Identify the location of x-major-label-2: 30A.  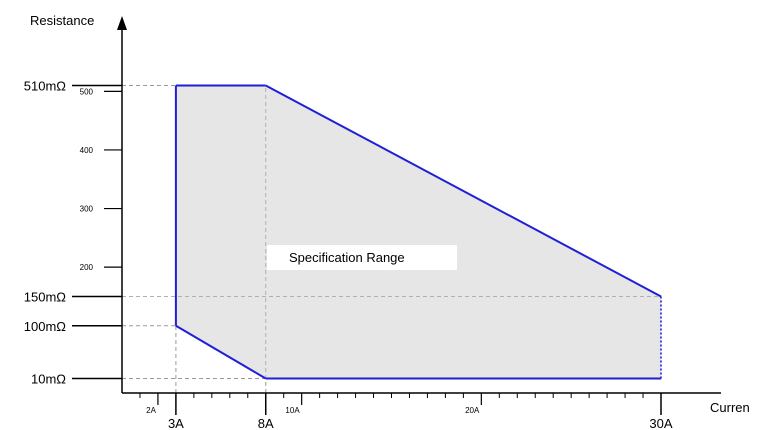
(660, 423).